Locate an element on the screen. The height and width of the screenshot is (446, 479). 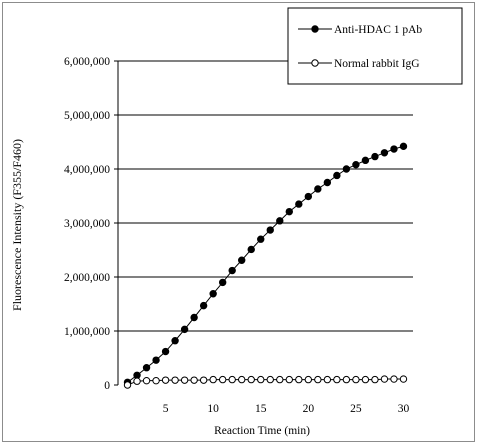
y-axis-label: Fluorescence Intensity (F355/F460) is located at coordinates (17, 225).